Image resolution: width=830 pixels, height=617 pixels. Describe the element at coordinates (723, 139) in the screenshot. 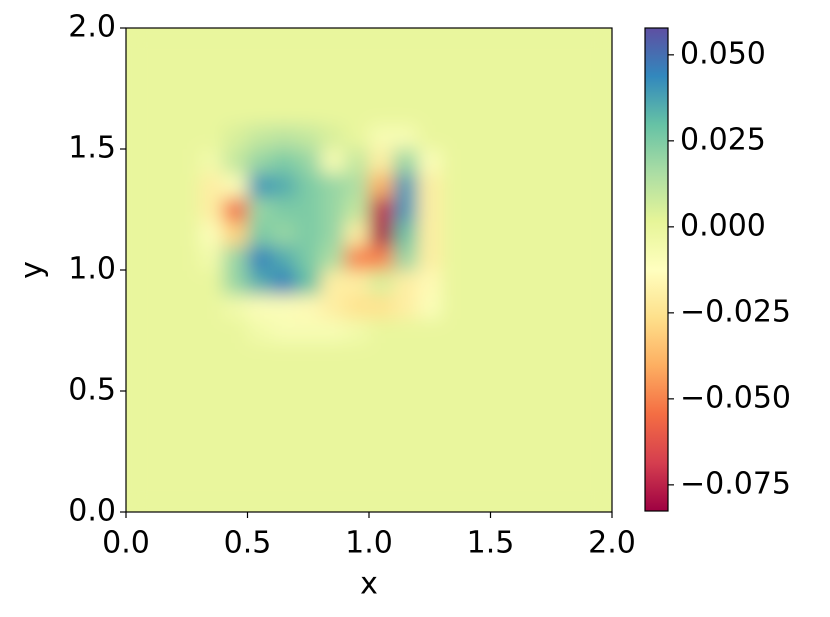

I see `colorbar-tick-label: 0.025` at that location.